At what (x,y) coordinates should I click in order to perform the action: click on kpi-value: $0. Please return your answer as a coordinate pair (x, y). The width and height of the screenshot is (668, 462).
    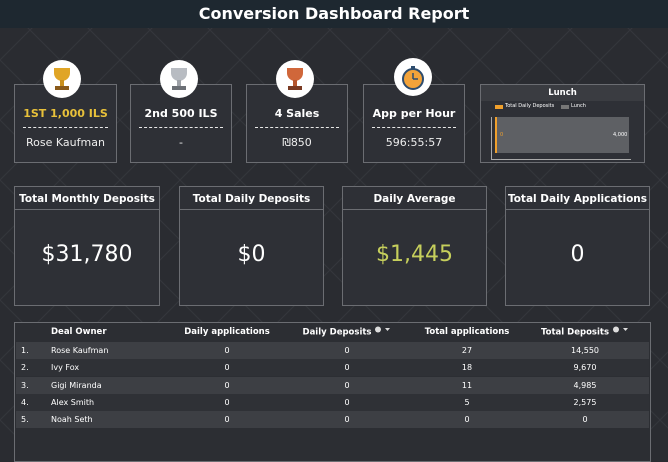
    Looking at the image, I should click on (251, 254).